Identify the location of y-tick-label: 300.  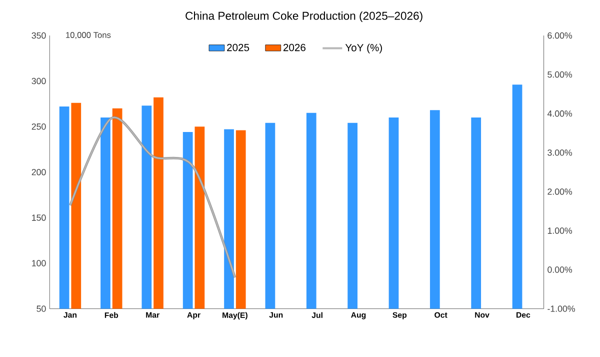
(39, 81).